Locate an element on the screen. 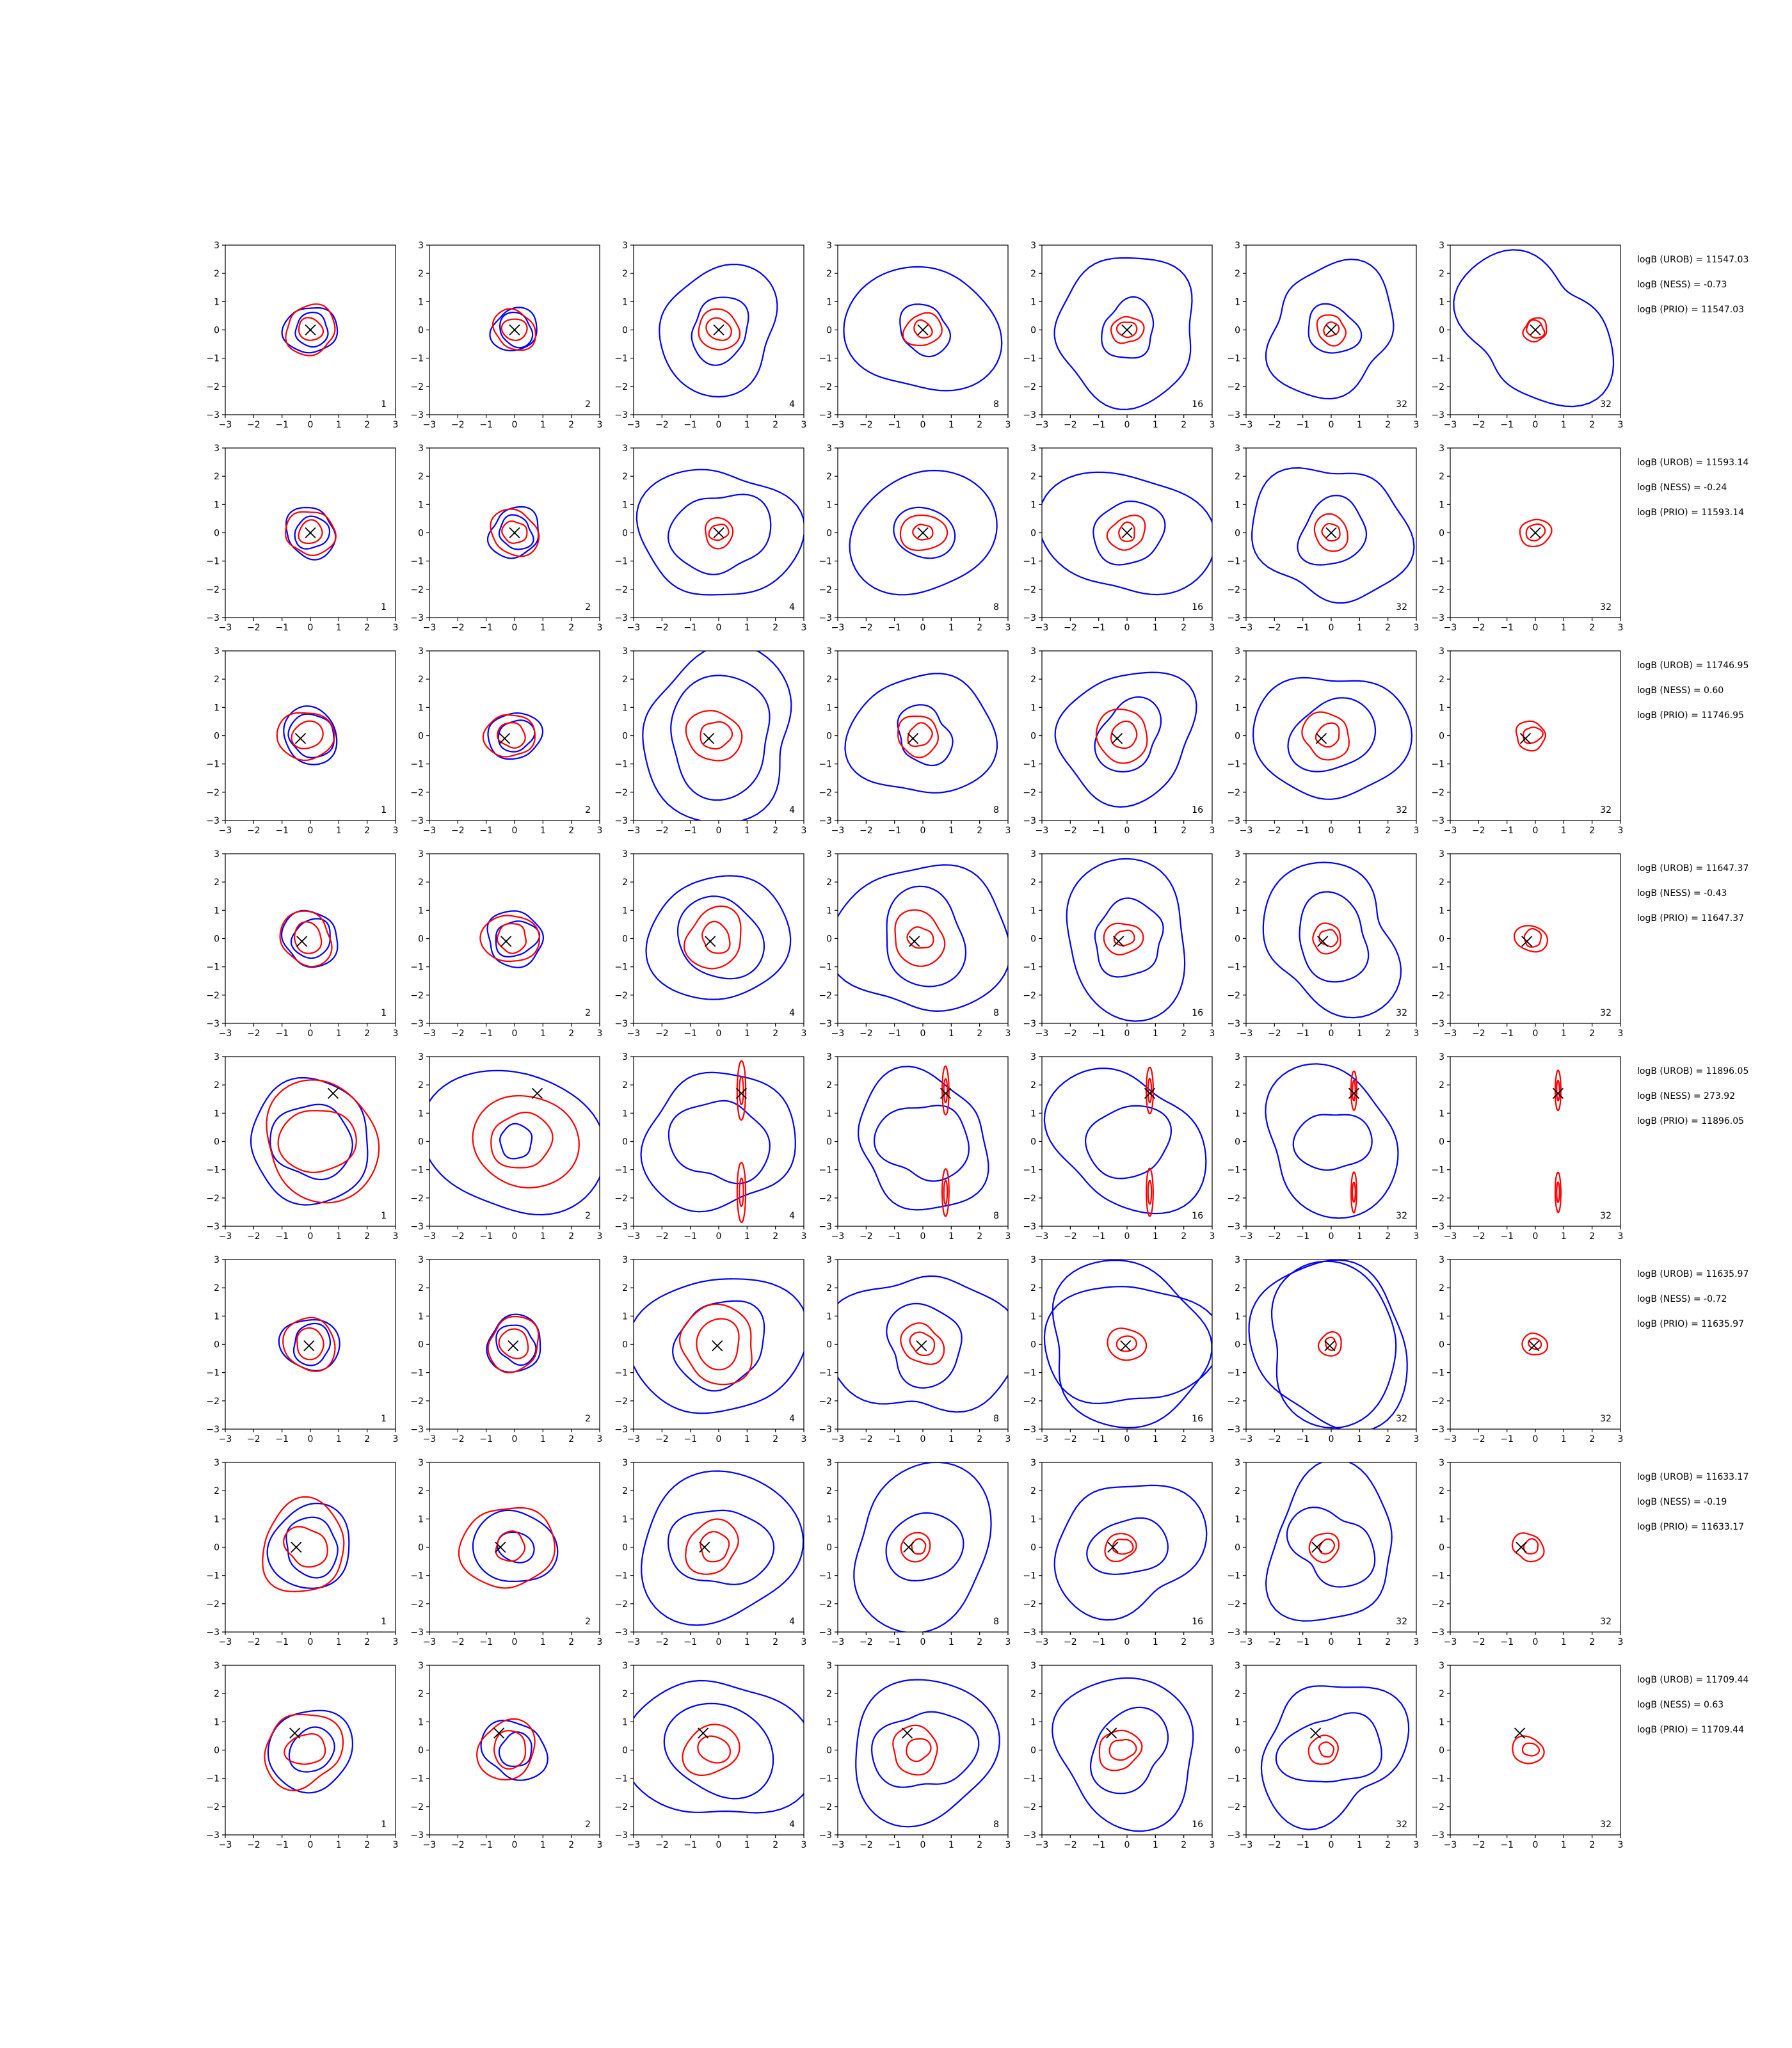  logb-stat: logB (UROB) = 11746.95 is located at coordinates (1692, 665).